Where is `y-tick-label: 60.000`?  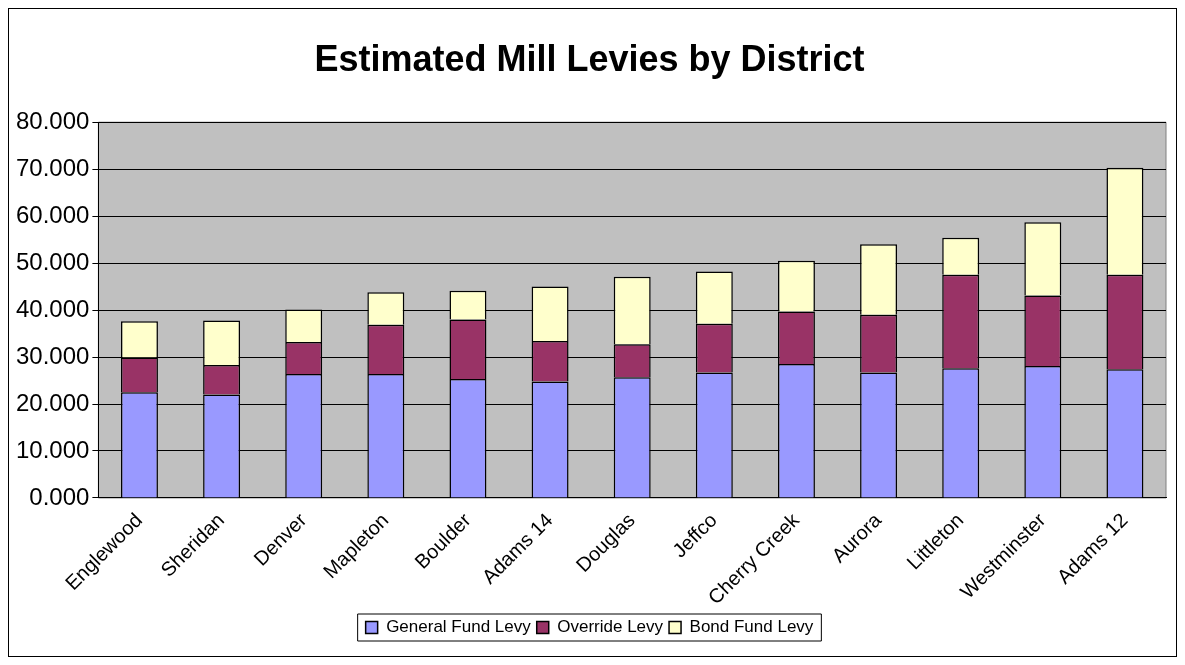
y-tick-label: 60.000 is located at coordinates (53, 214).